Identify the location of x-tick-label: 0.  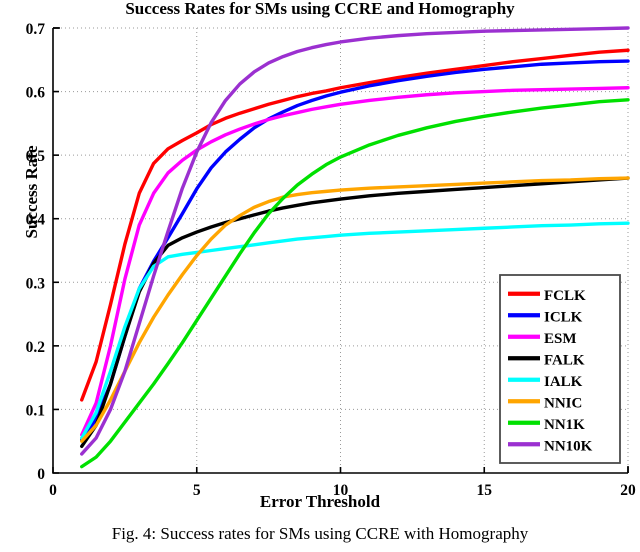
(53, 490).